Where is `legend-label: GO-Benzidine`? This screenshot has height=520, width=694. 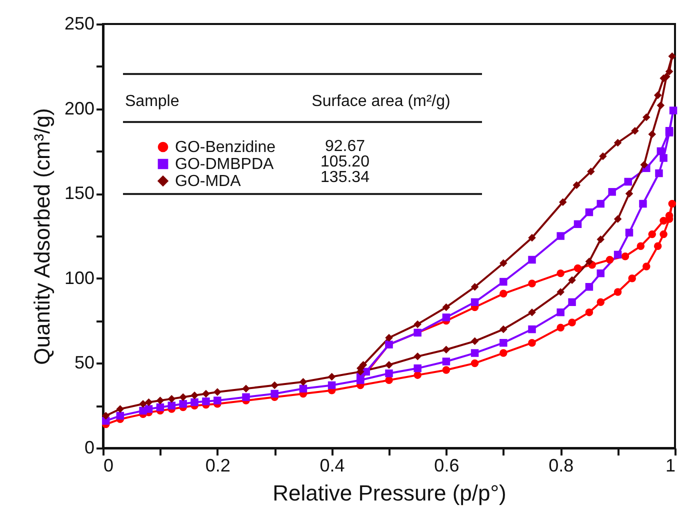 legend-label: GO-Benzidine is located at coordinates (225, 147).